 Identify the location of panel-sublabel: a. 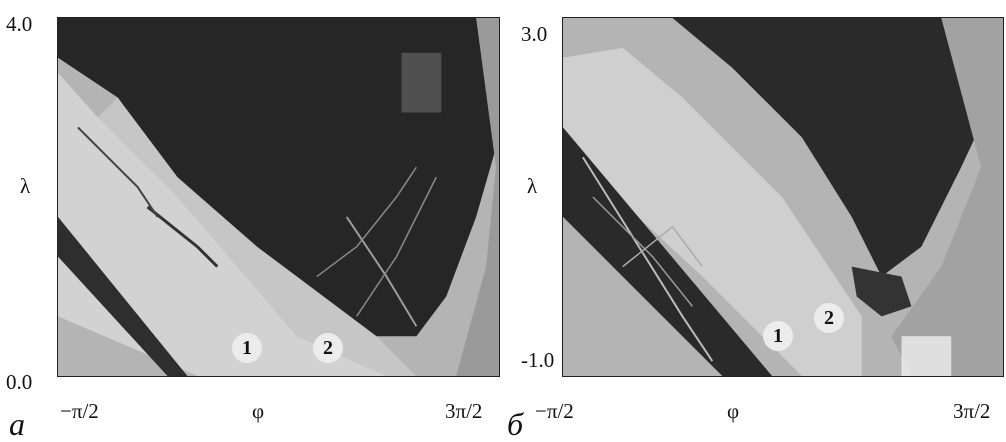
(17, 424).